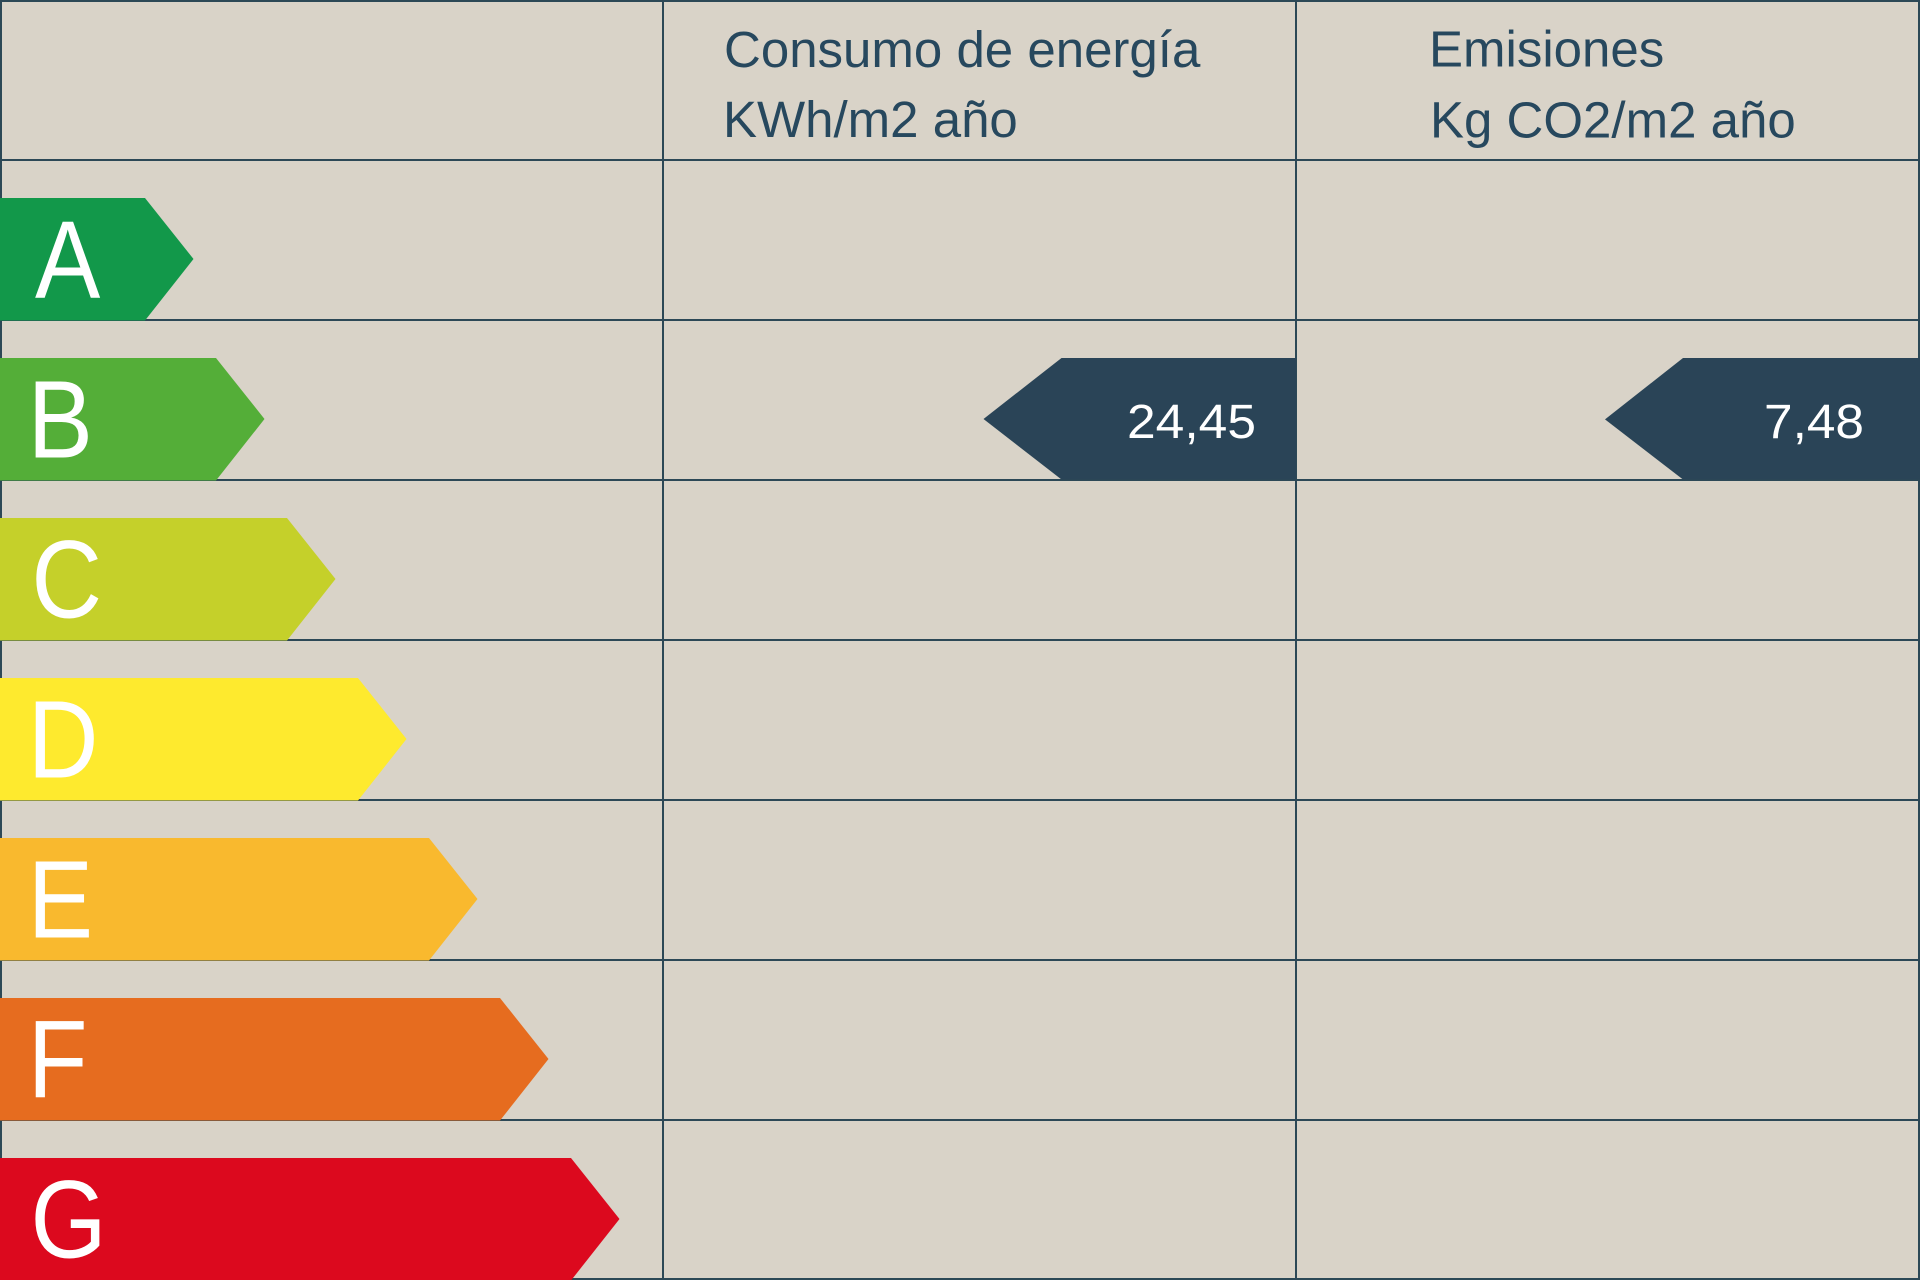  I want to click on svg-text: B, so click(60, 420).